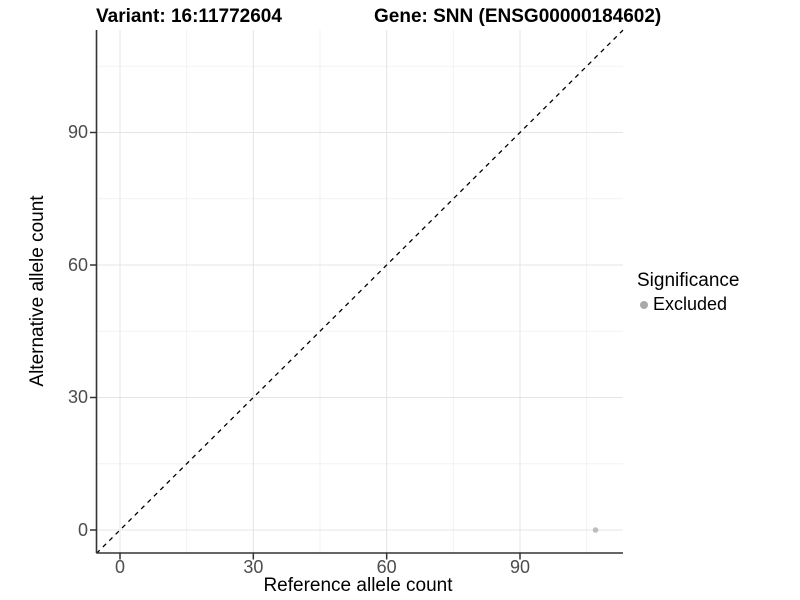 This screenshot has height=600, width=800. Describe the element at coordinates (37, 291) in the screenshot. I see `y-axis-title: Alternative allele count` at that location.